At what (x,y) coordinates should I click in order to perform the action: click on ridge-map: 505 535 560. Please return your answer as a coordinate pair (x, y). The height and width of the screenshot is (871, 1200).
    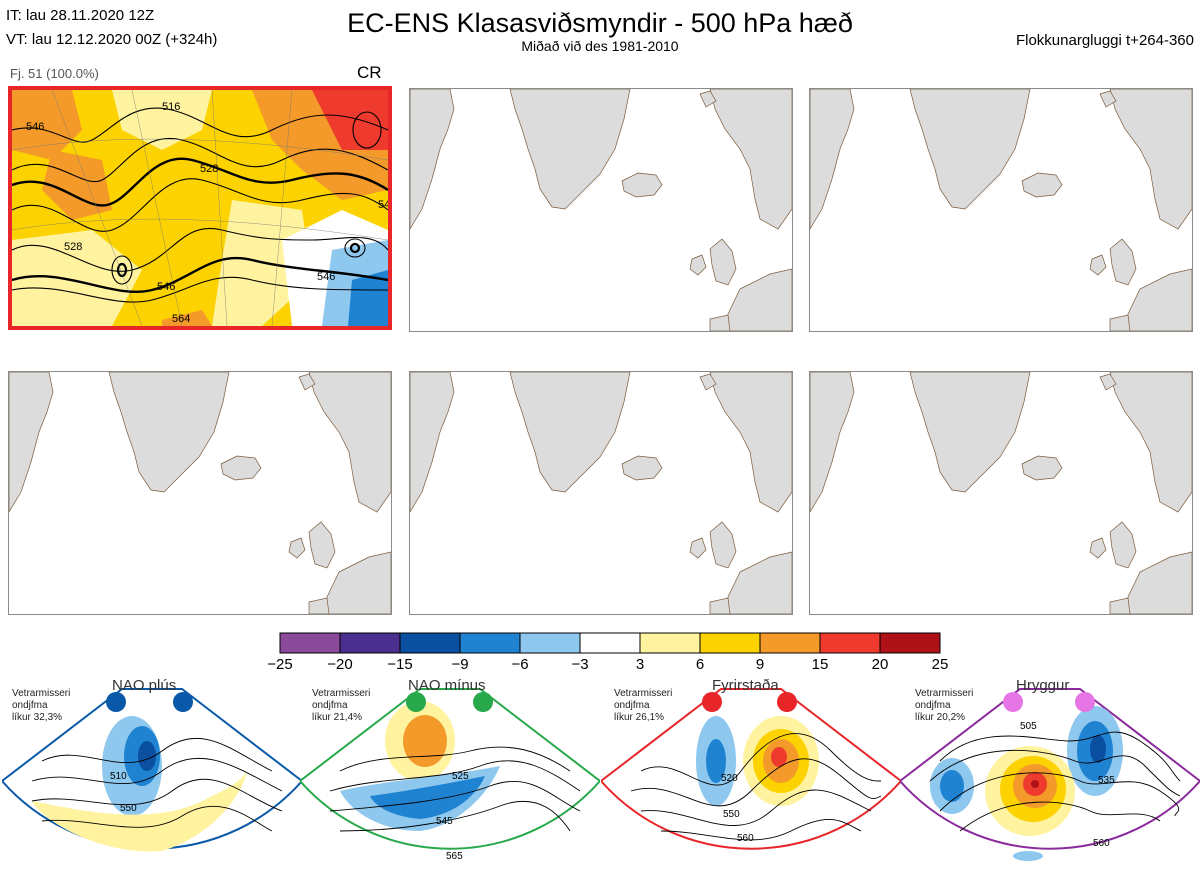
    Looking at the image, I should click on (1050, 774).